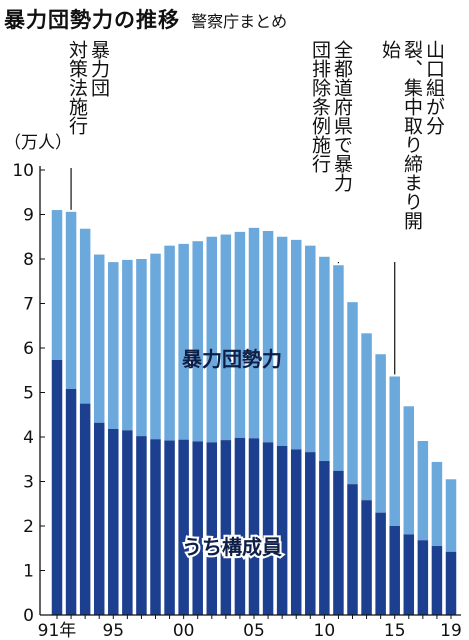 This screenshot has height=640, width=469. Describe the element at coordinates (239, 21) in the screenshot. I see `chart-source: 警察庁まとめ` at that location.